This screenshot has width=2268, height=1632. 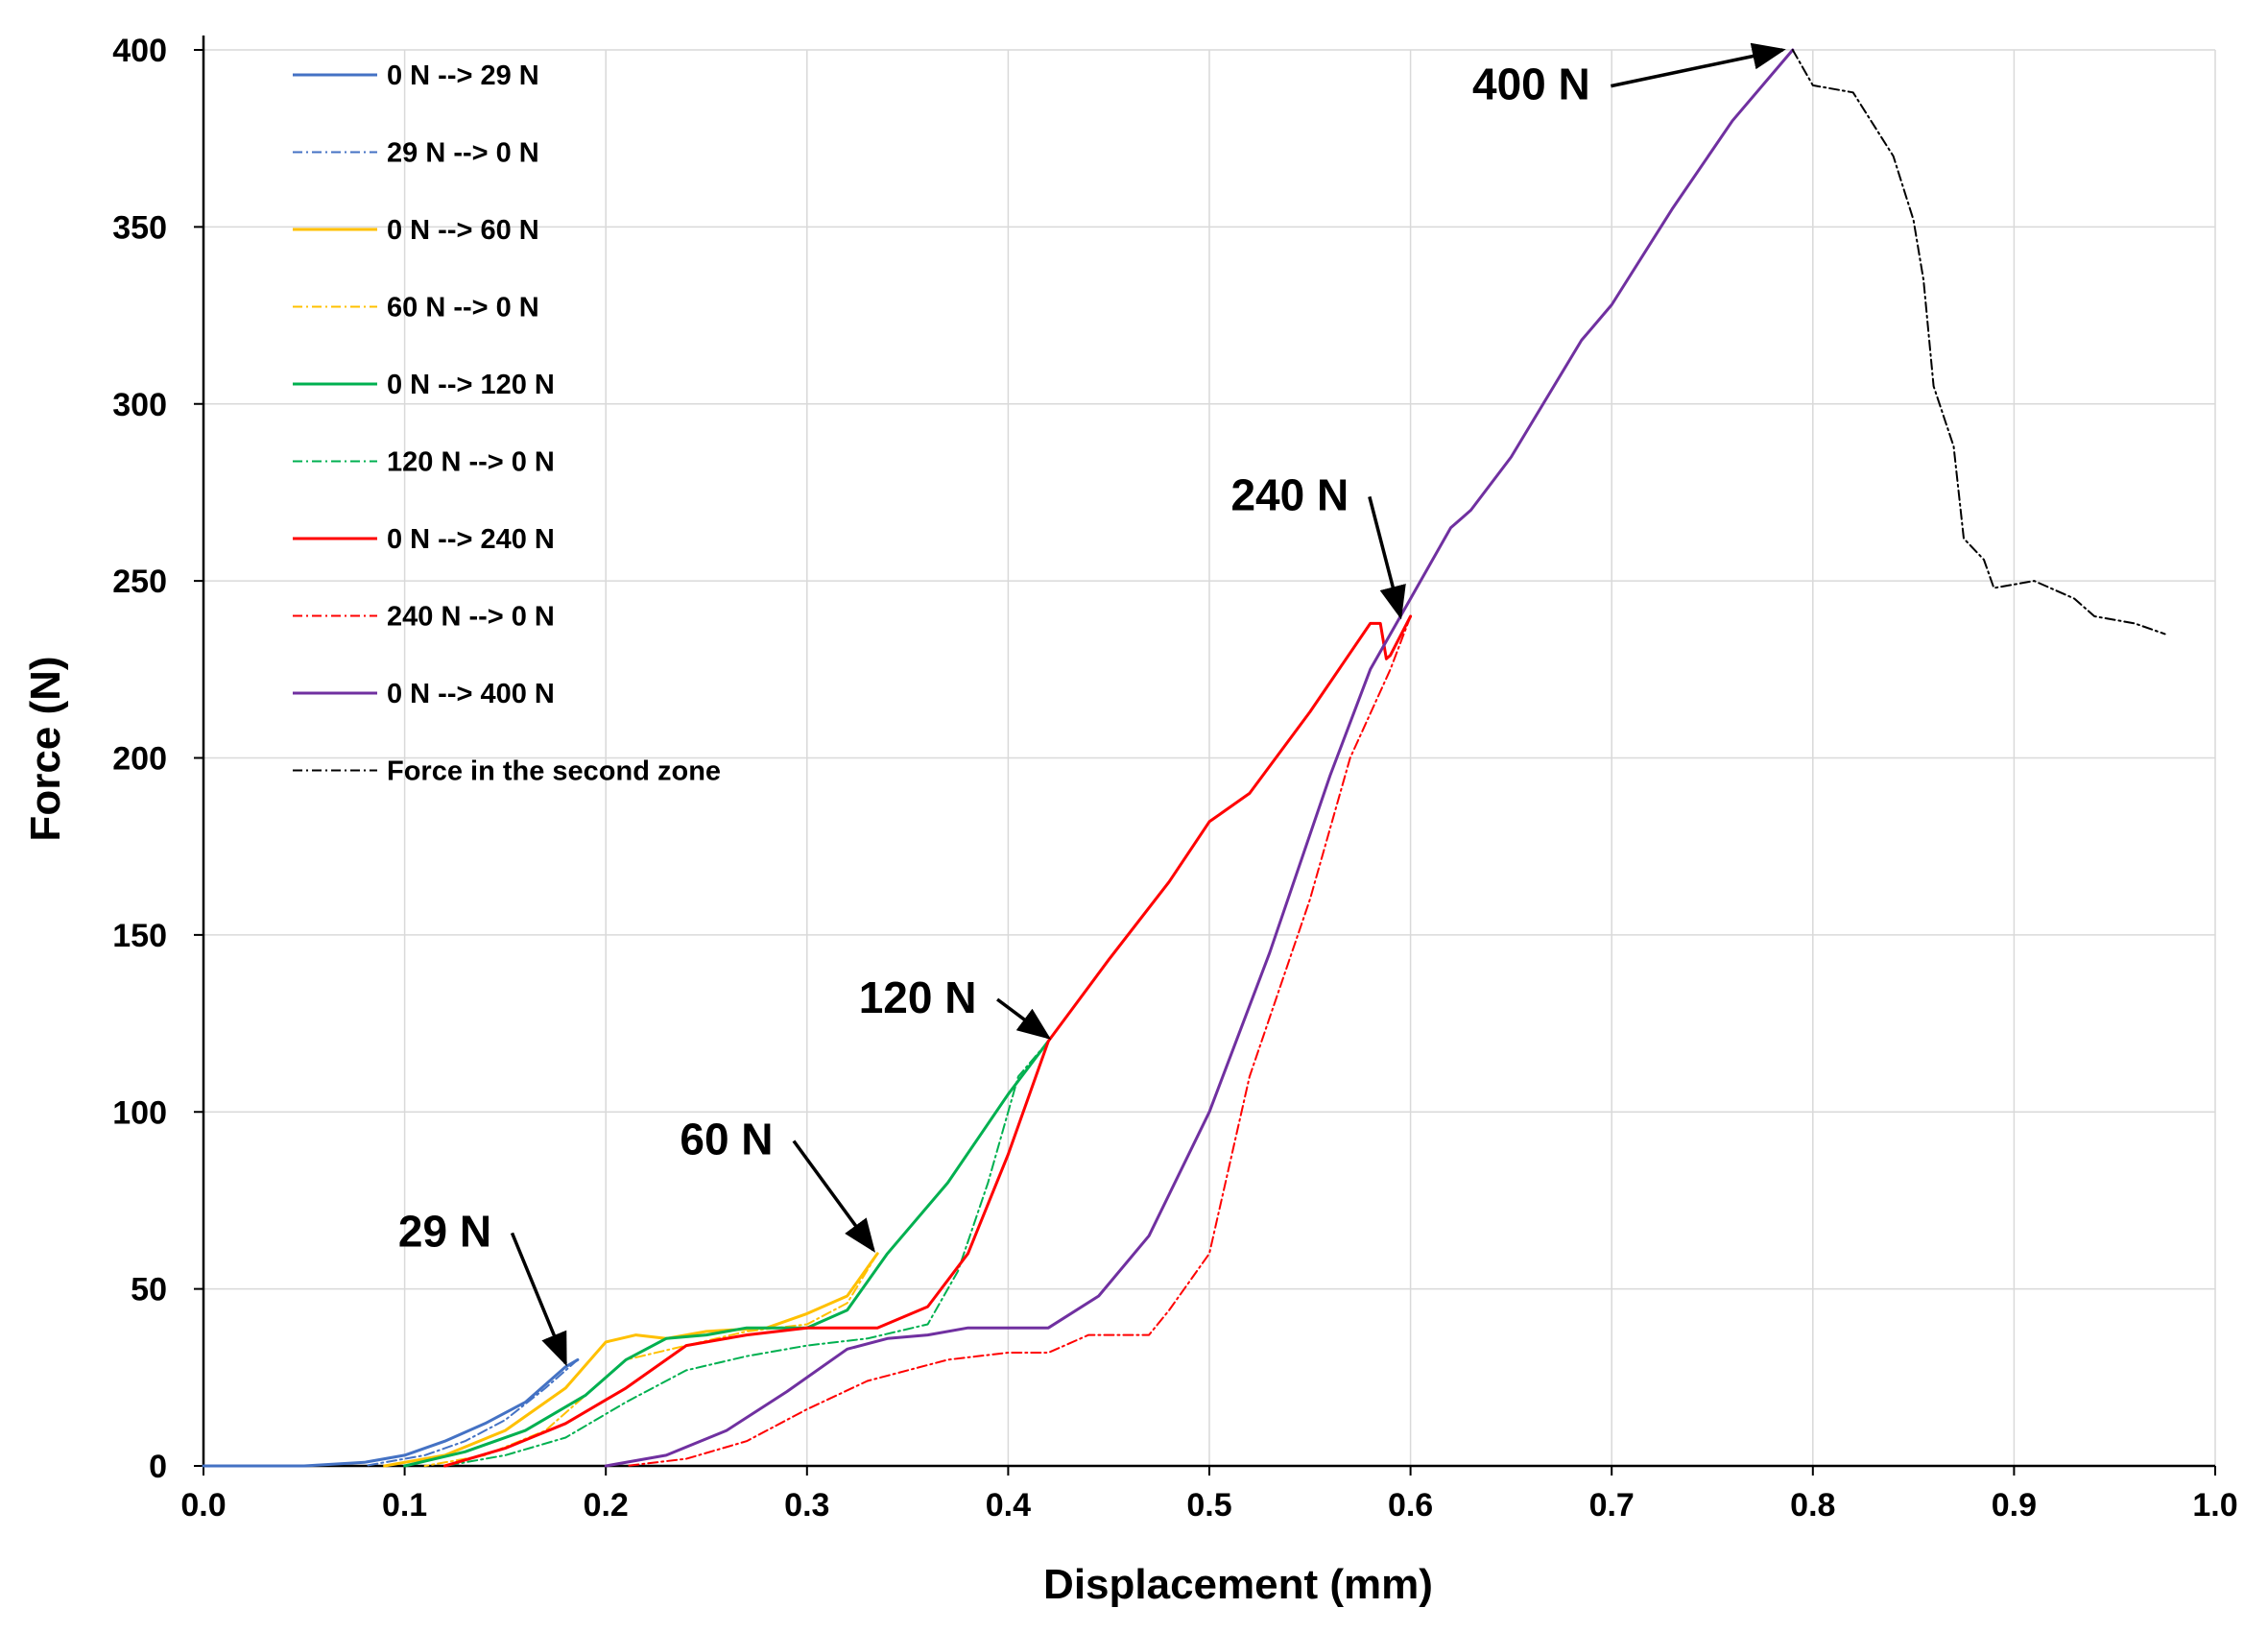 What do you see at coordinates (1008, 1505) in the screenshot?
I see `x-tick-label: 0.4` at bounding box center [1008, 1505].